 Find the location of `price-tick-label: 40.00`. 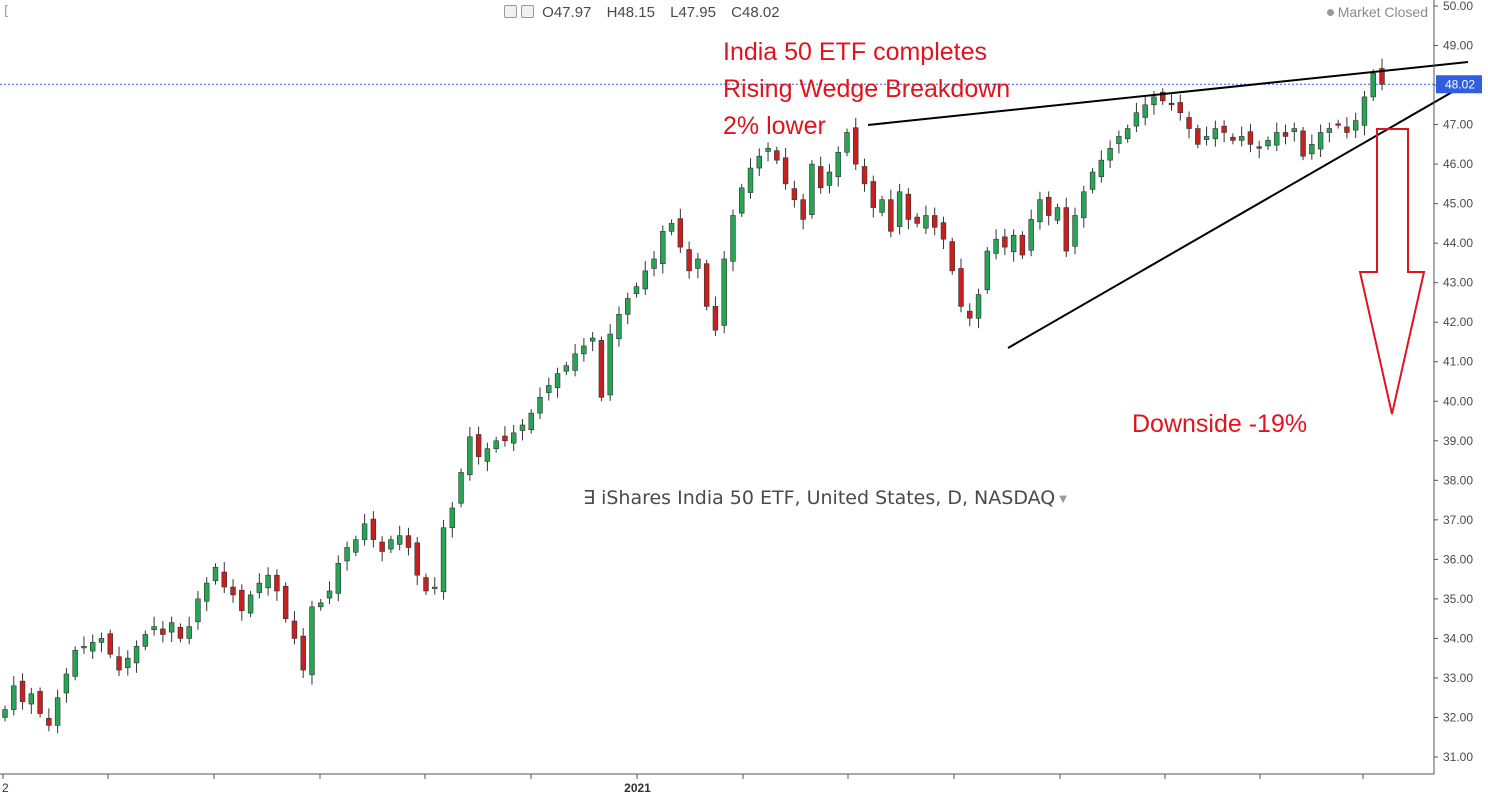

price-tick-label: 40.00 is located at coordinates (1458, 401).